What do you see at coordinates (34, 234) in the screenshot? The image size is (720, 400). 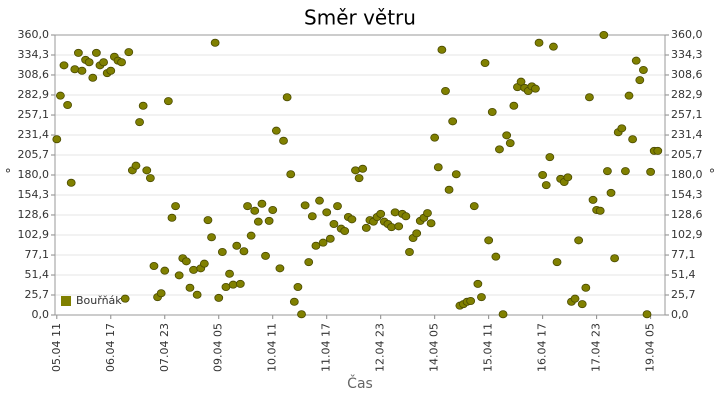 I see `y-tick-label: 102,9` at bounding box center [34, 234].